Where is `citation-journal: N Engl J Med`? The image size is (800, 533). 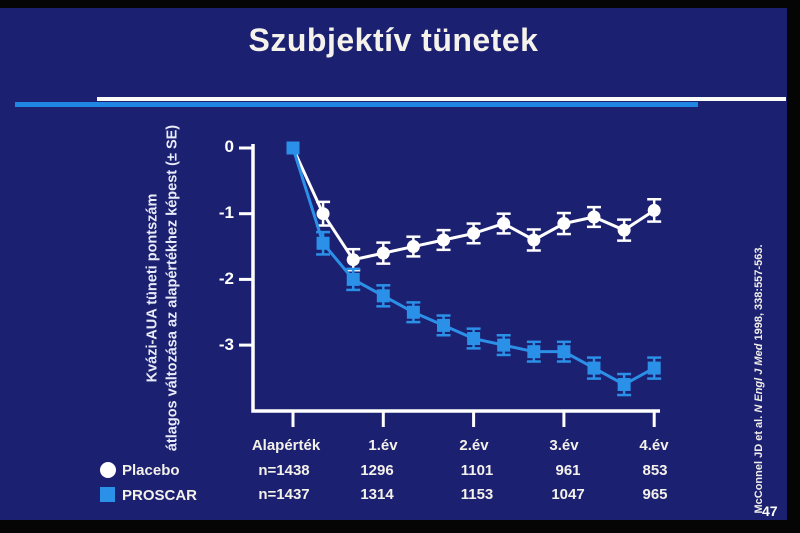
citation-journal: N Engl J Med is located at coordinates (759, 378).